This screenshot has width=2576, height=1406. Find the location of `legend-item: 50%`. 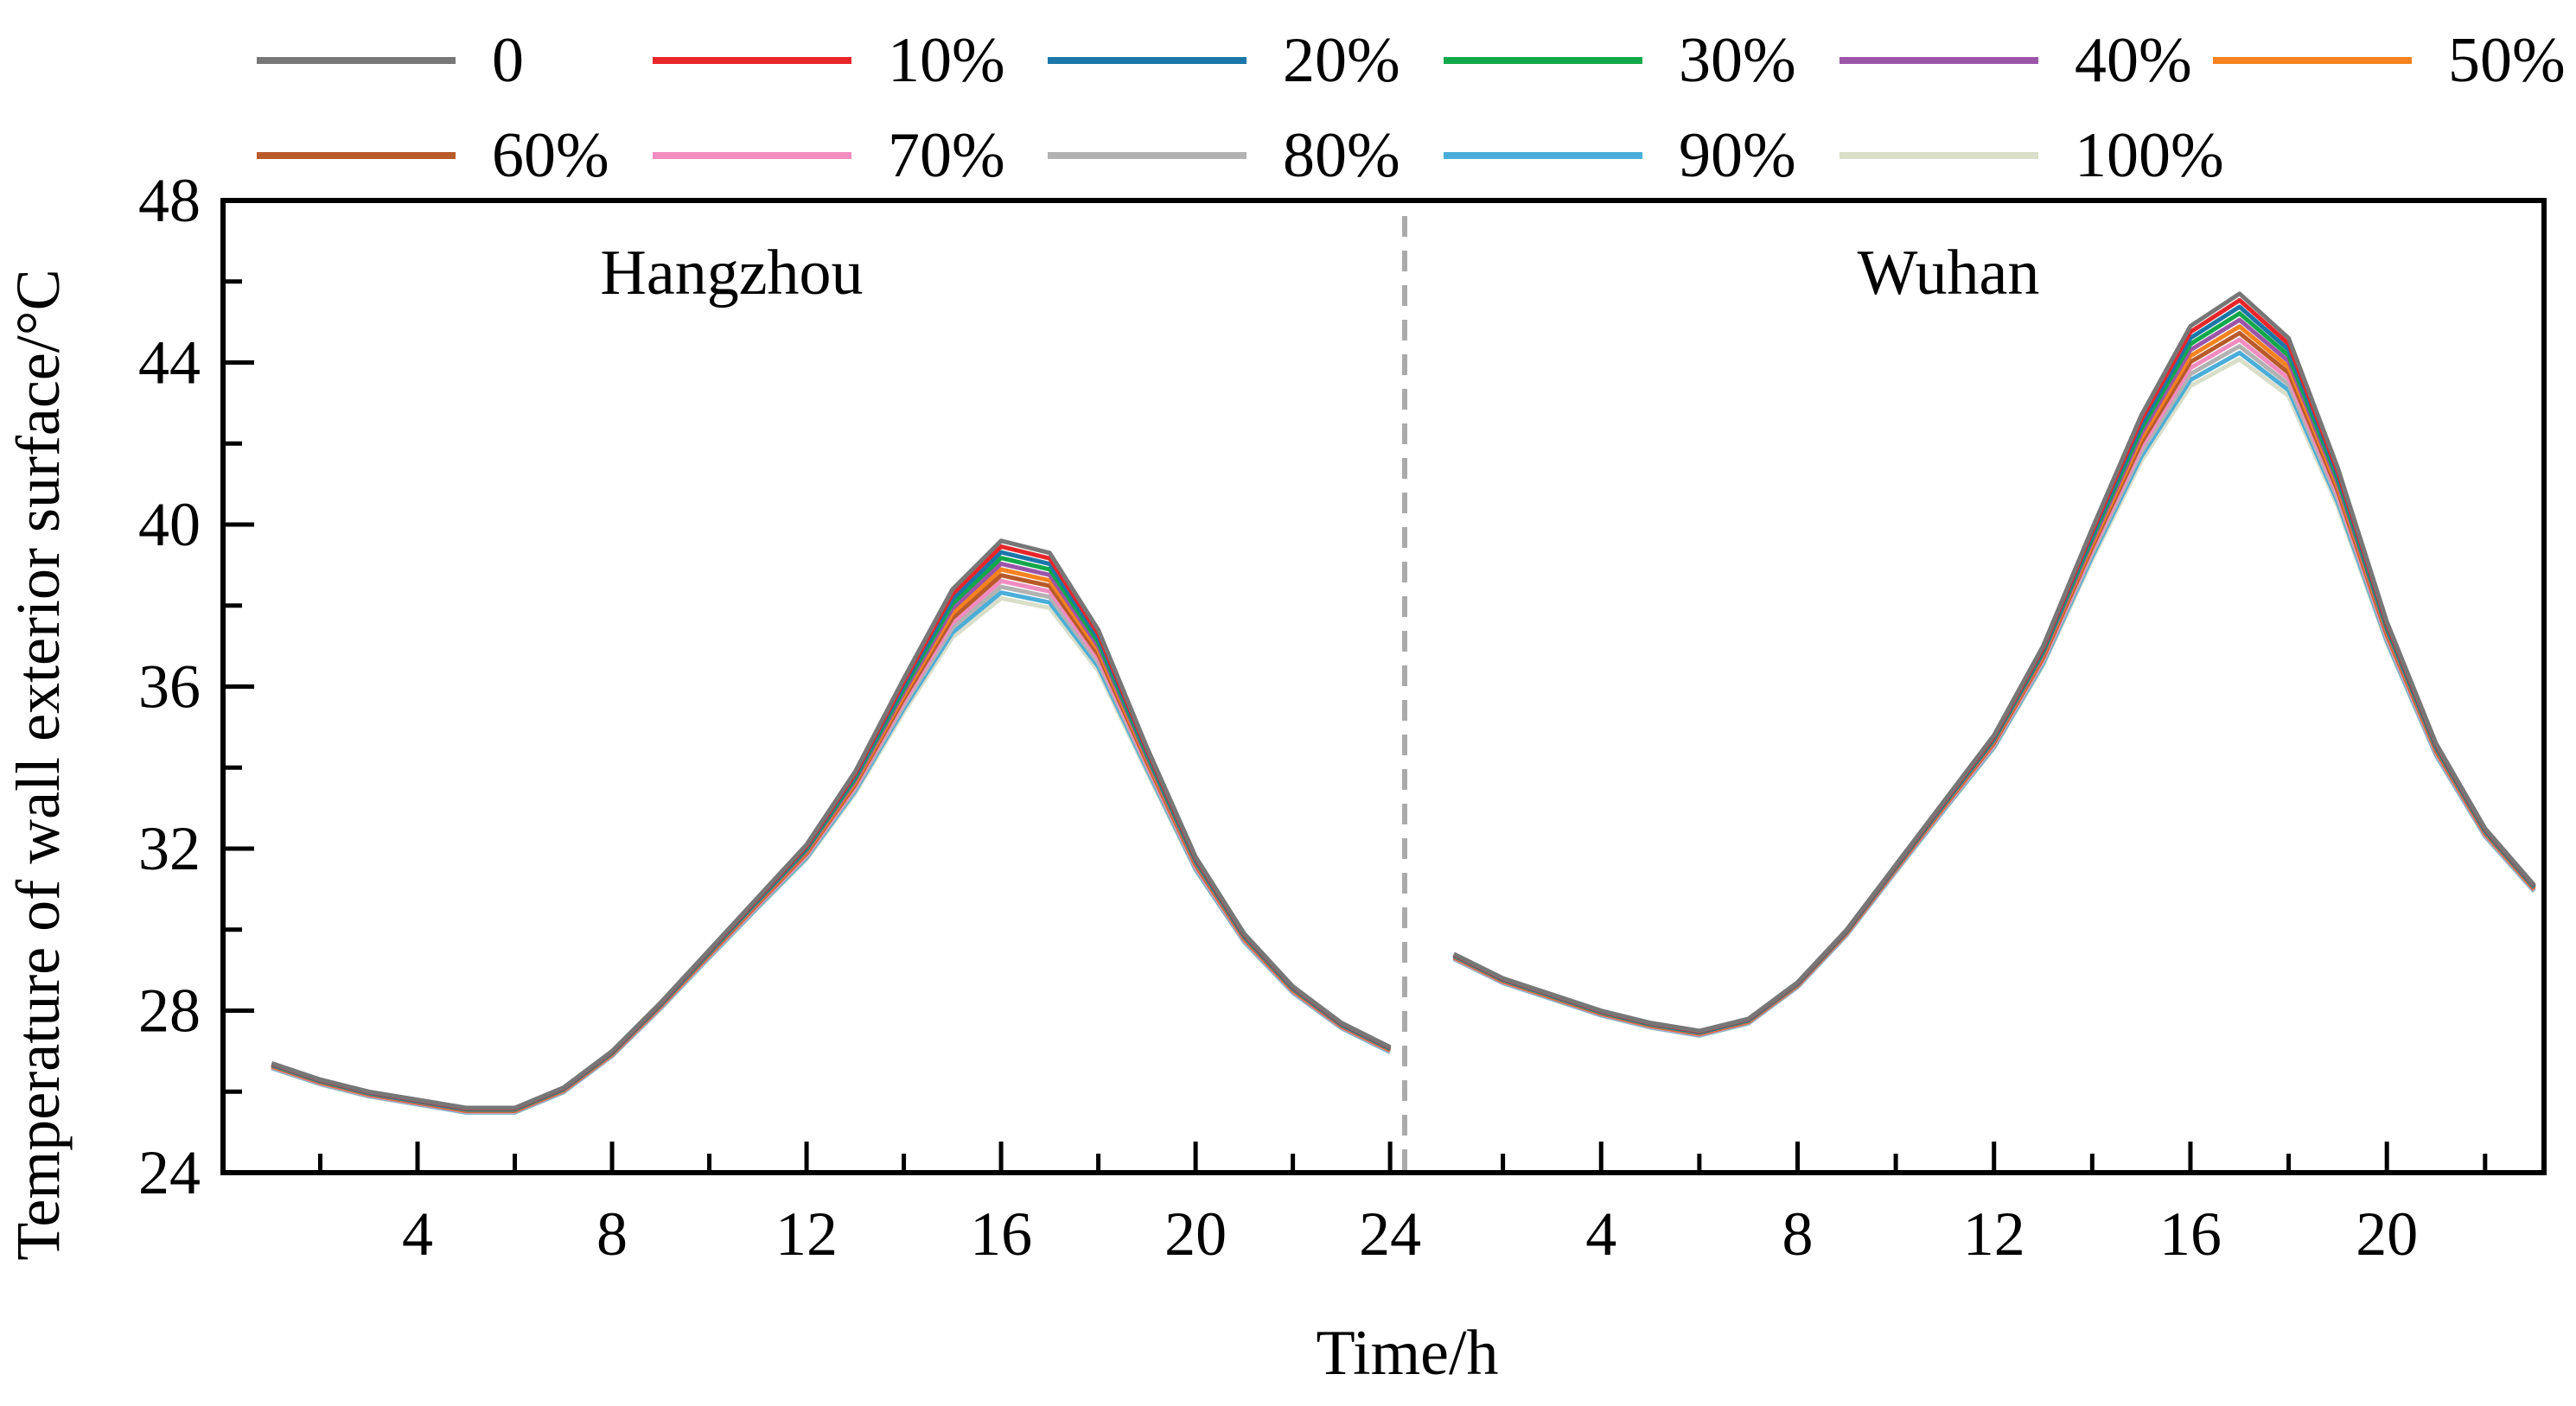

legend-item: 50% is located at coordinates (2389, 60).